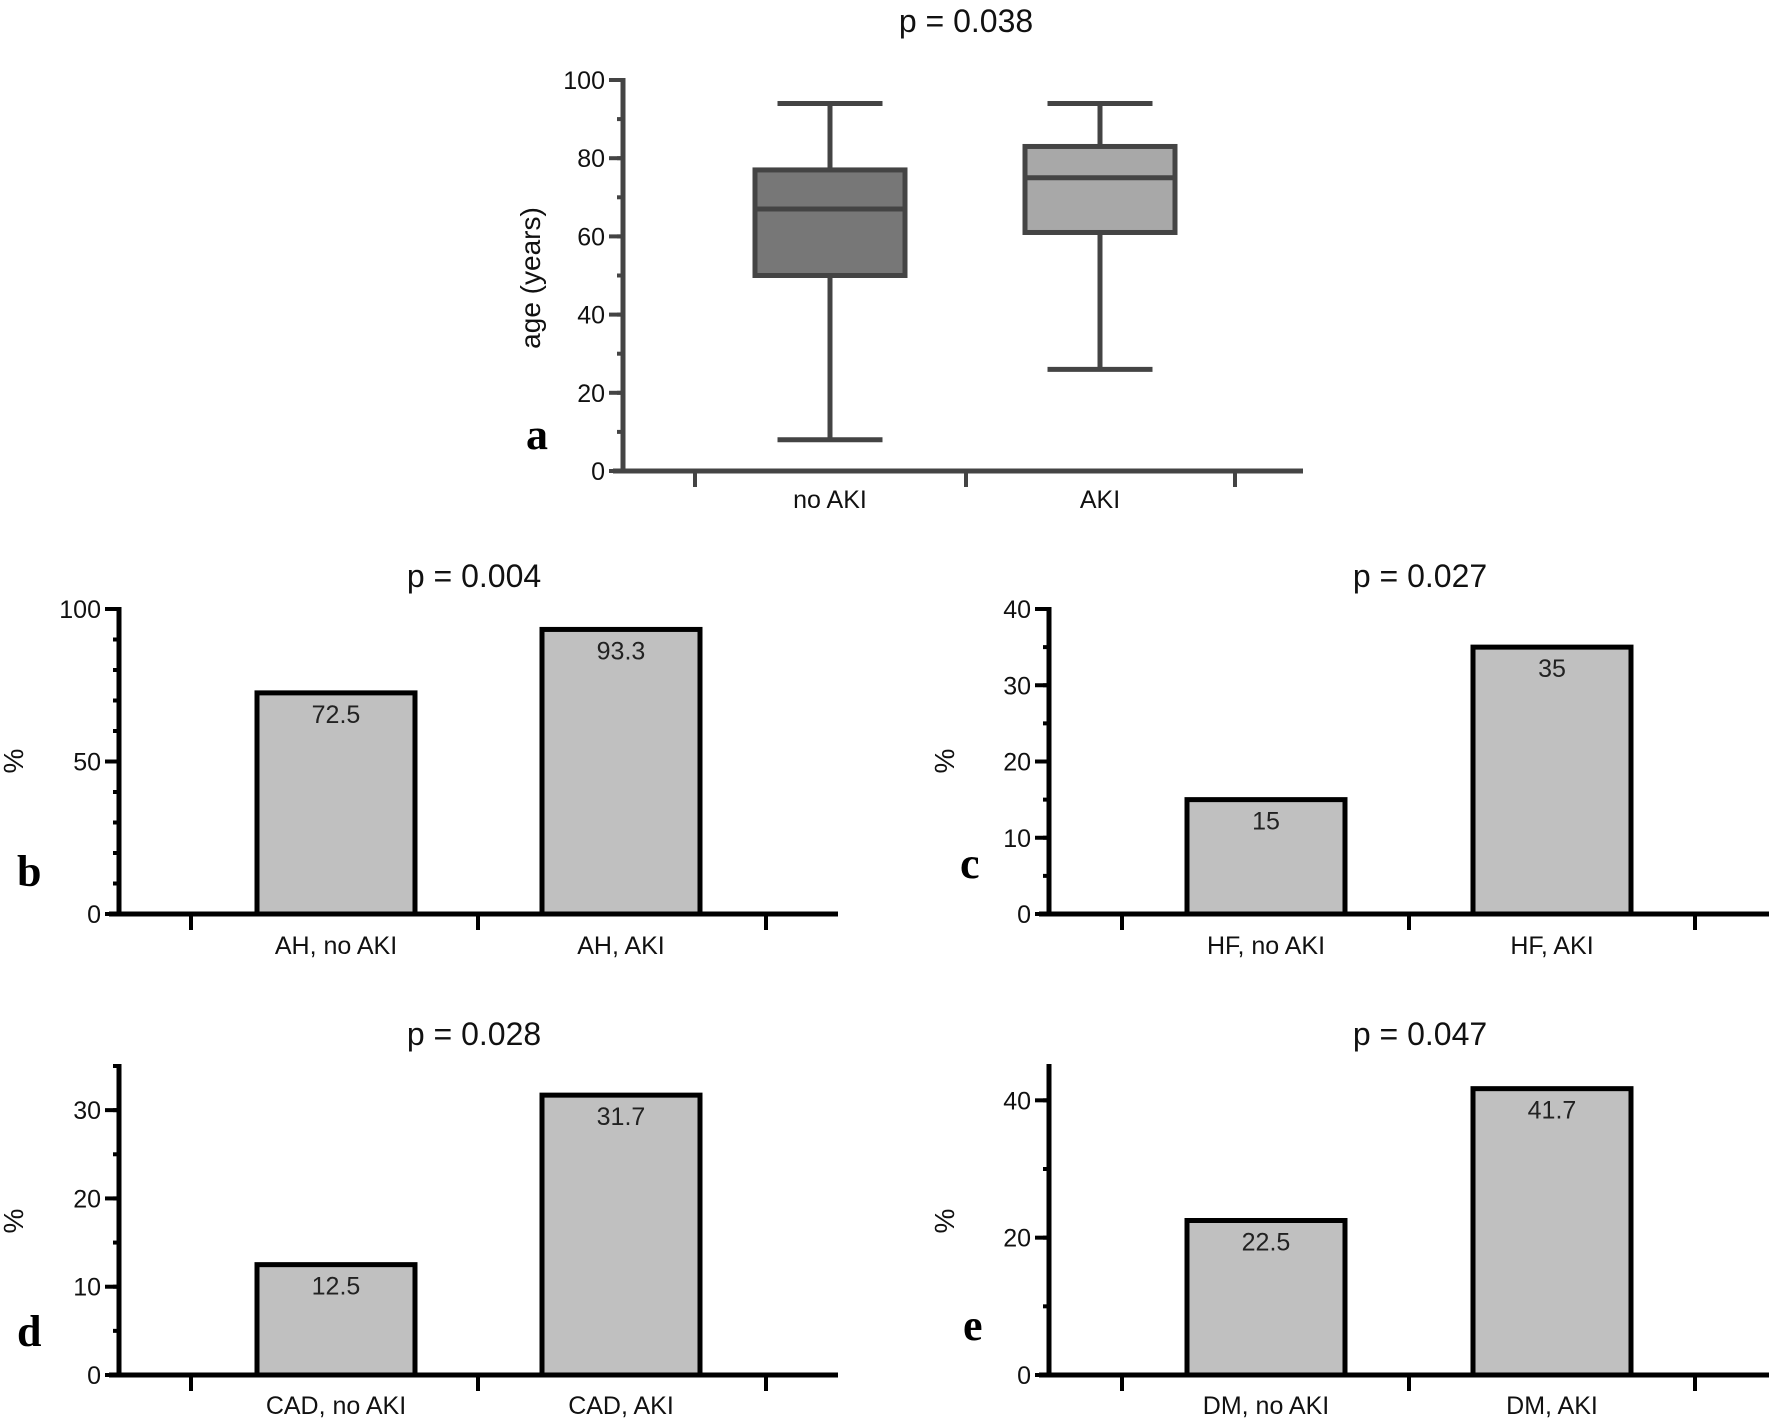  What do you see at coordinates (336, 946) in the screenshot?
I see `x-category-label: AH, no AKI` at bounding box center [336, 946].